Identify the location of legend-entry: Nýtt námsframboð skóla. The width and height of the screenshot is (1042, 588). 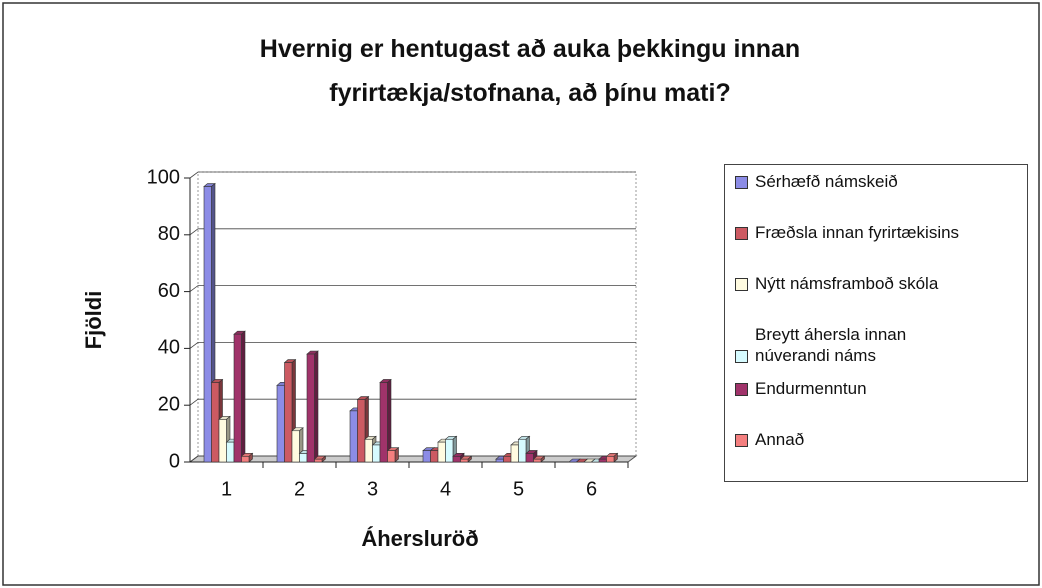
(876, 283).